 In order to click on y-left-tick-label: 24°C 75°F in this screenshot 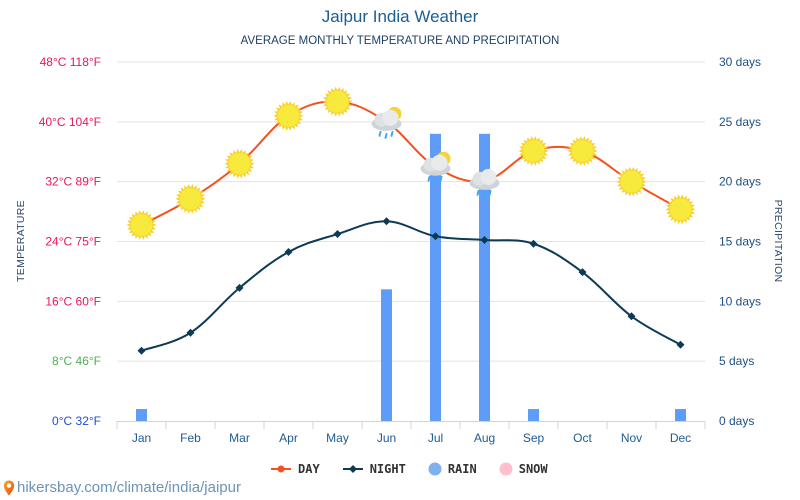, I will do `click(73, 242)`.